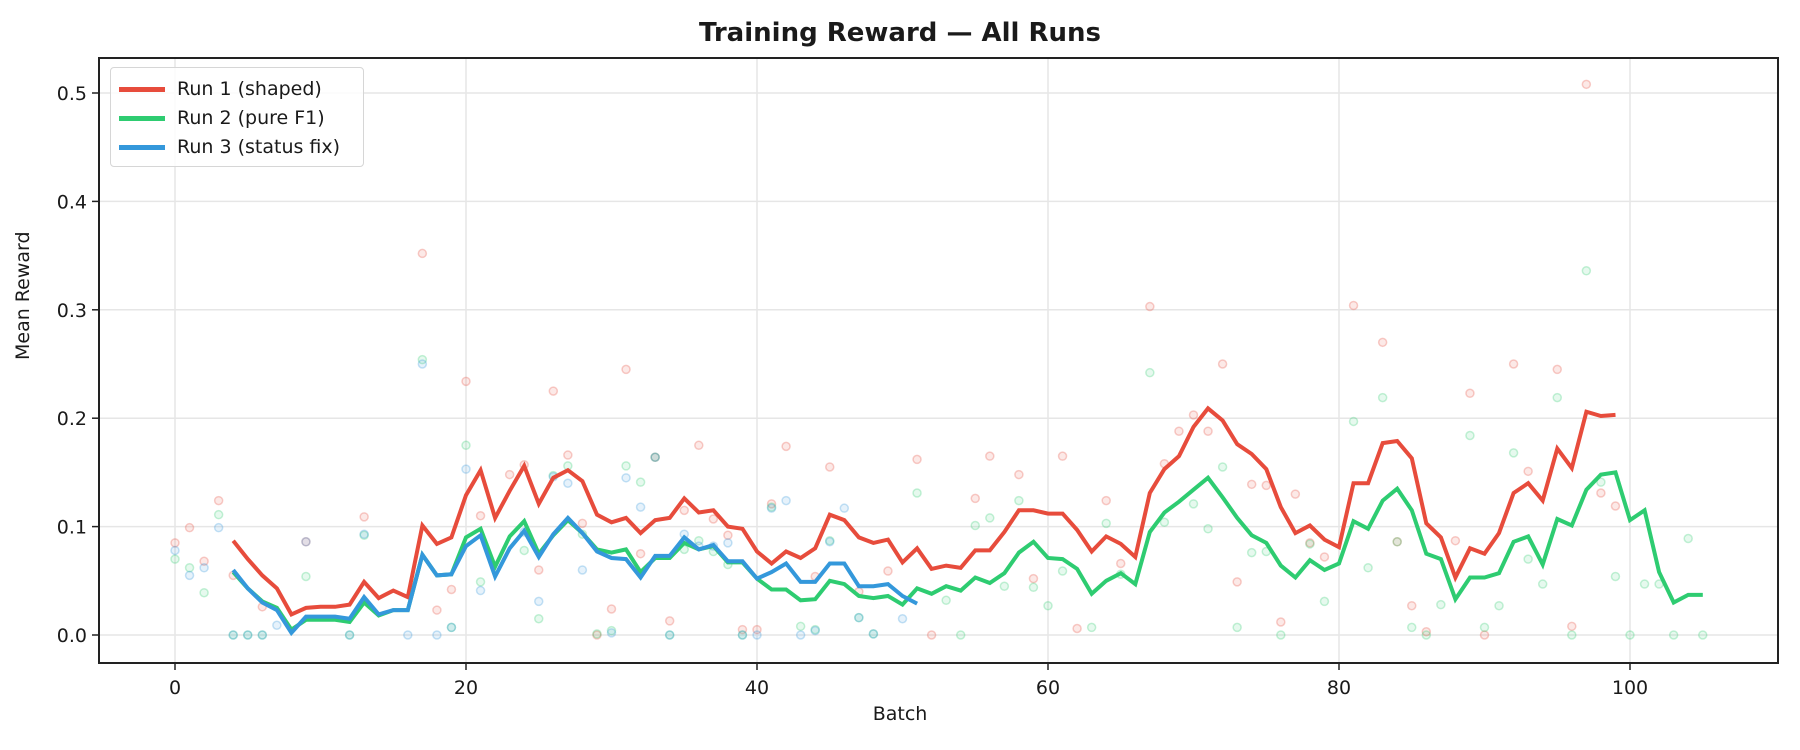 The height and width of the screenshot is (750, 1800). Describe the element at coordinates (900, 714) in the screenshot. I see `x-axis-label: Batch` at that location.